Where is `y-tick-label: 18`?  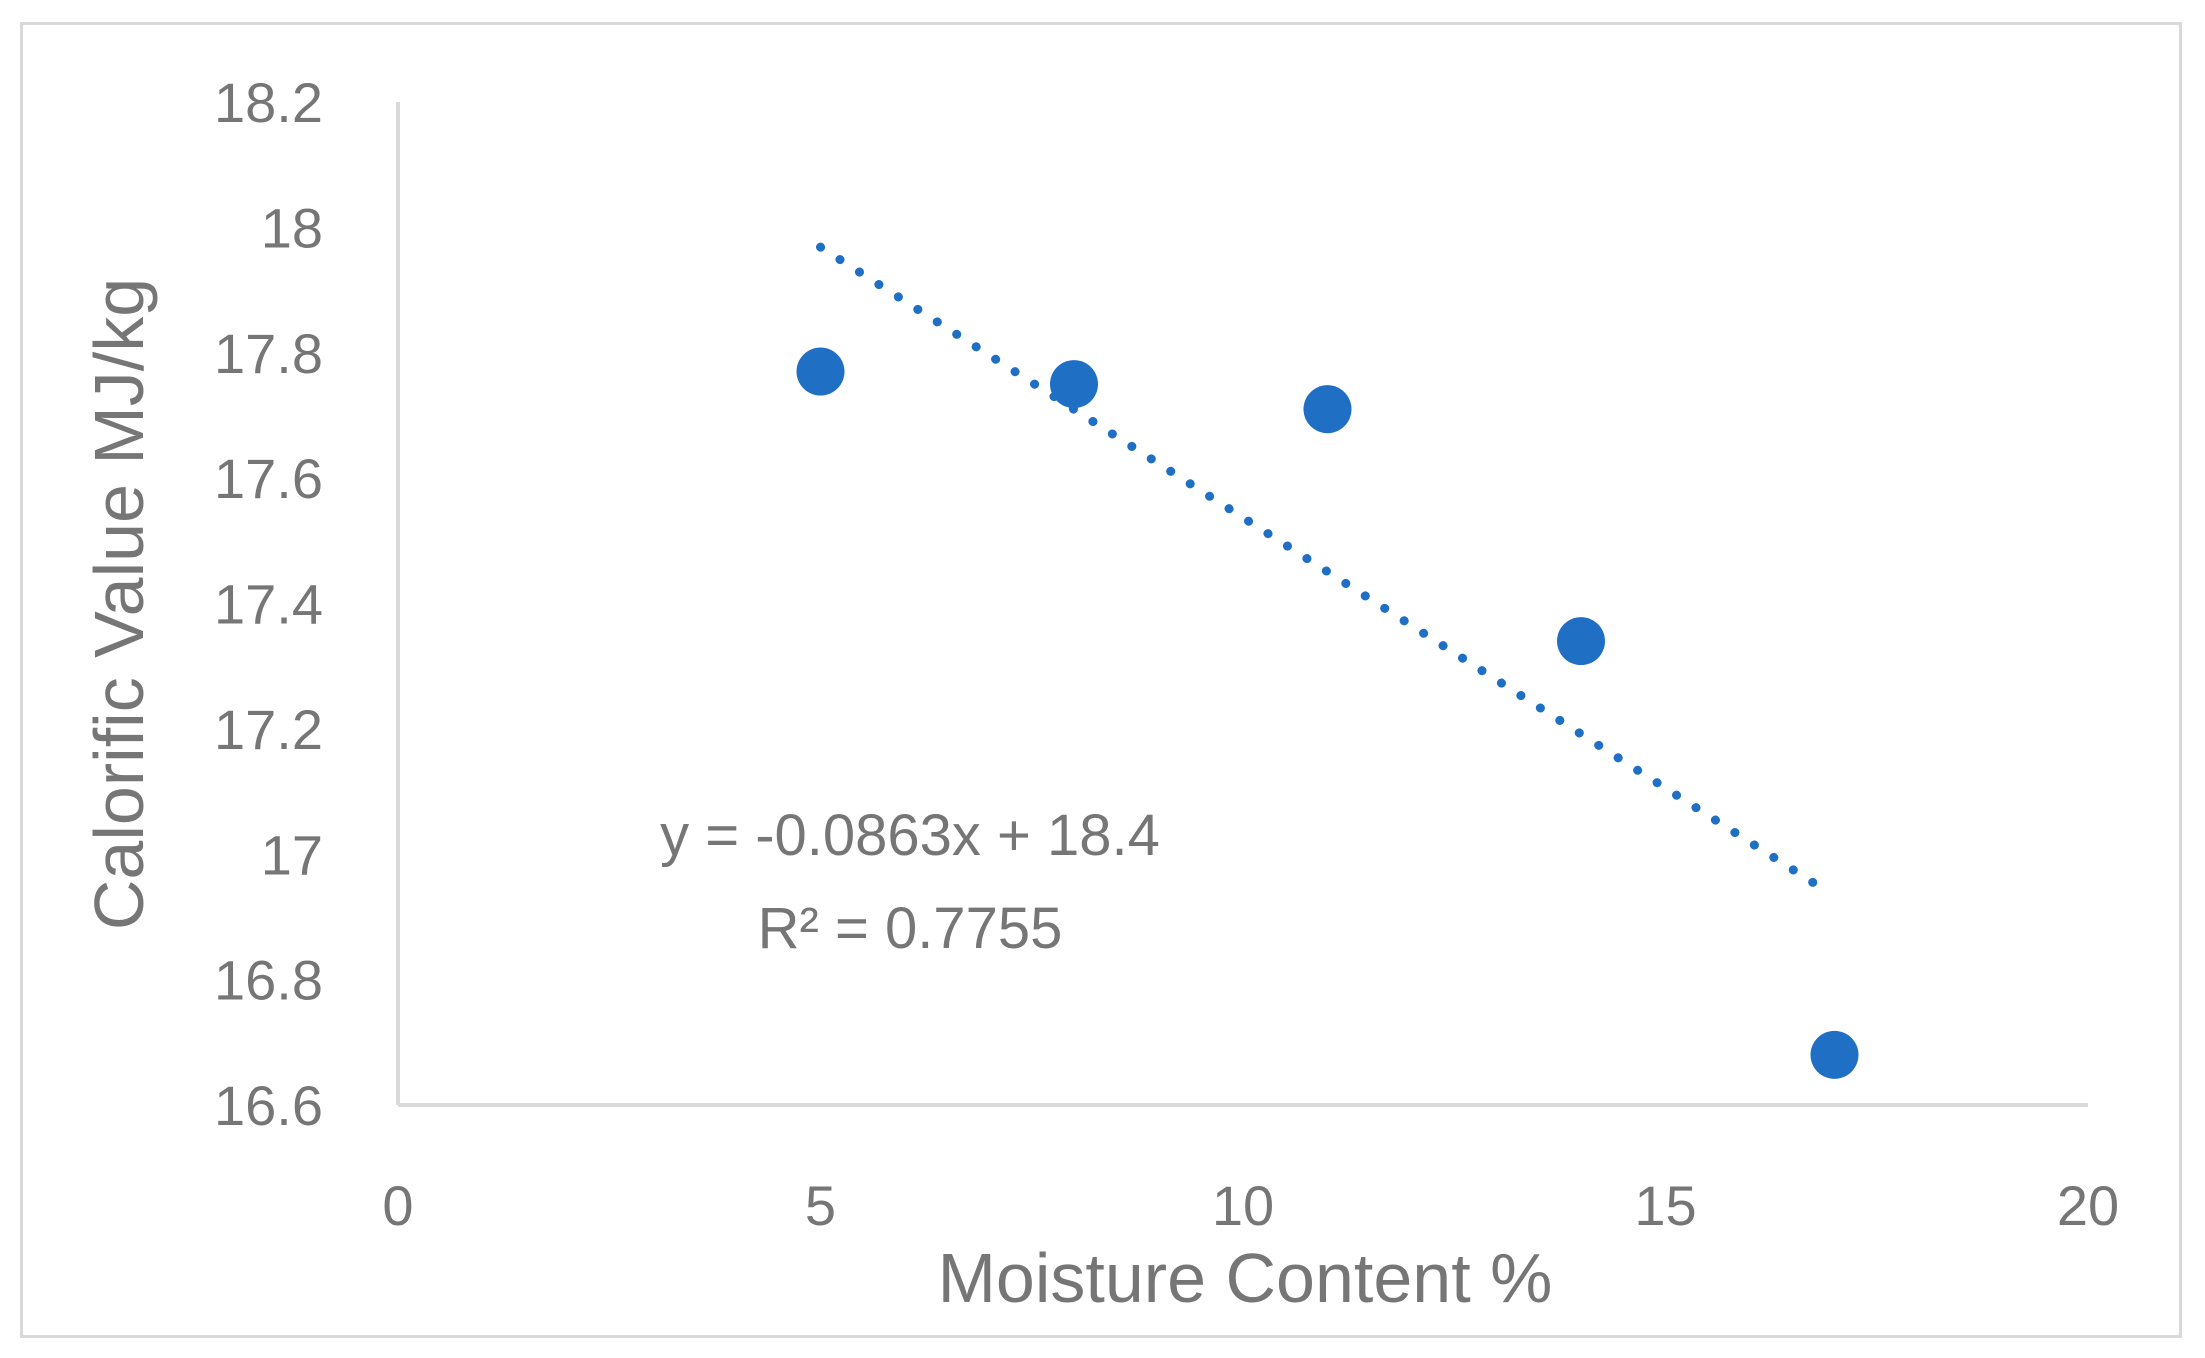
y-tick-label: 18 is located at coordinates (292, 227).